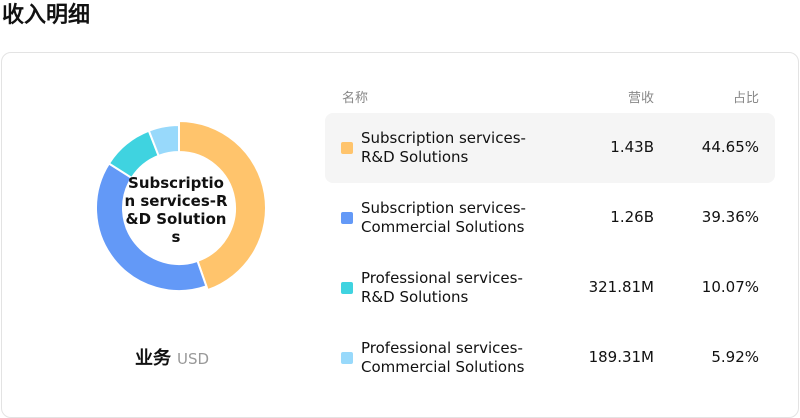 This screenshot has width=800, height=418. Describe the element at coordinates (46, 15) in the screenshot. I see `page-title: 收入明细` at that location.